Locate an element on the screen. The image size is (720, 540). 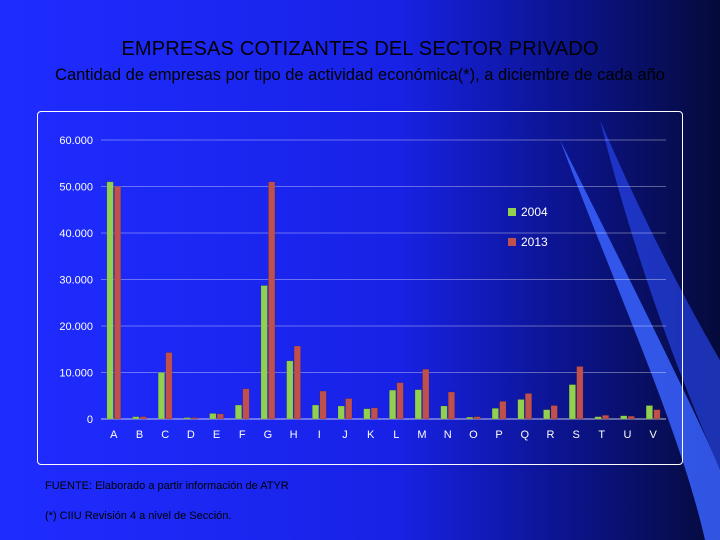
x-tick-label: R is located at coordinates (550, 435).